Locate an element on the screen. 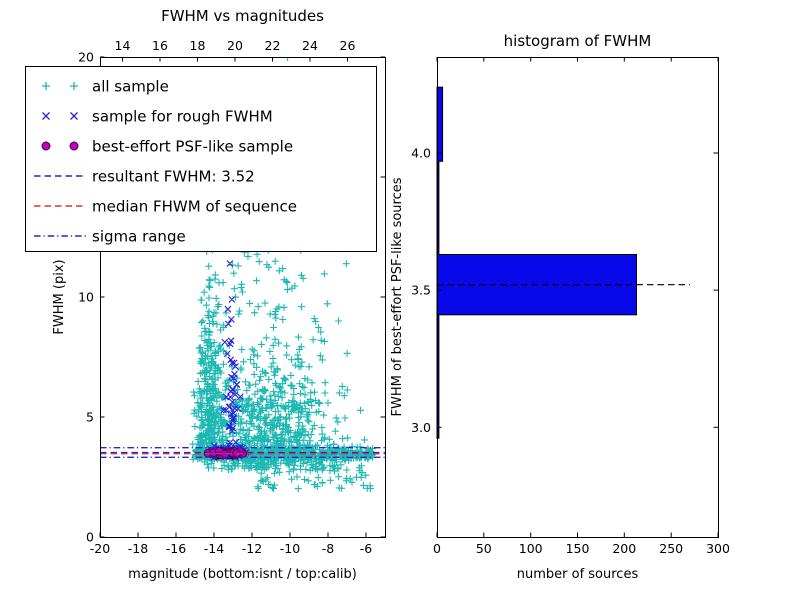 Image resolution: width=800 pixels, height=600 pixels. x-tick-label: 250 is located at coordinates (671, 548).